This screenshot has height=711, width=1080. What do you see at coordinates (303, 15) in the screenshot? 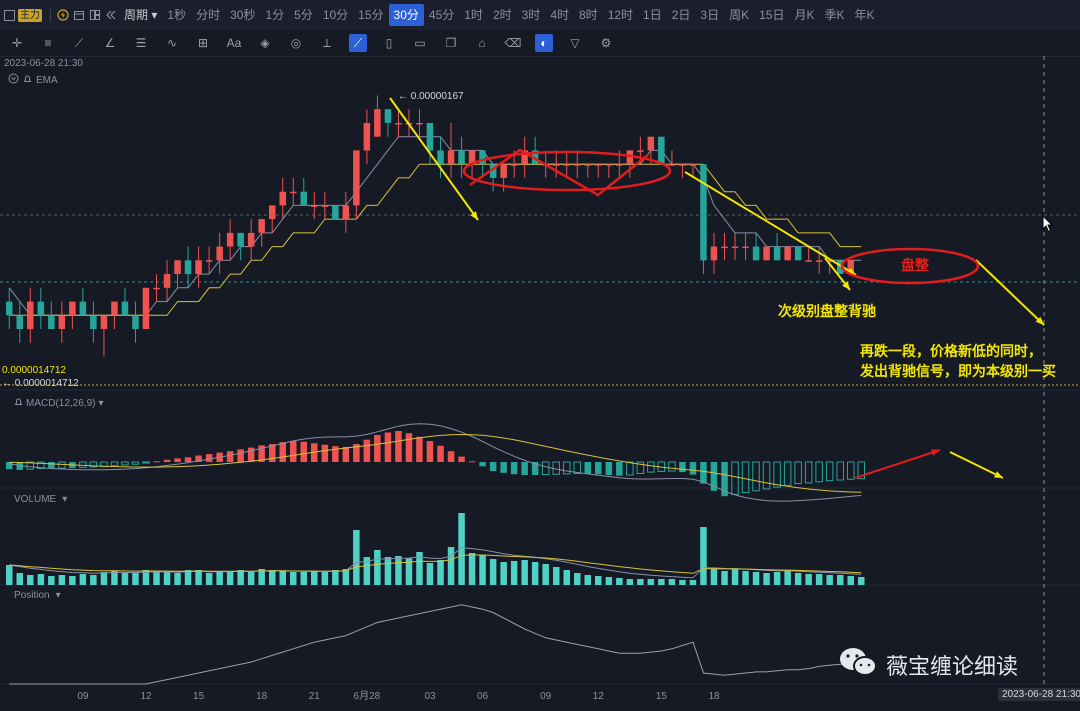
I see `period-option: 5分` at bounding box center [303, 15].